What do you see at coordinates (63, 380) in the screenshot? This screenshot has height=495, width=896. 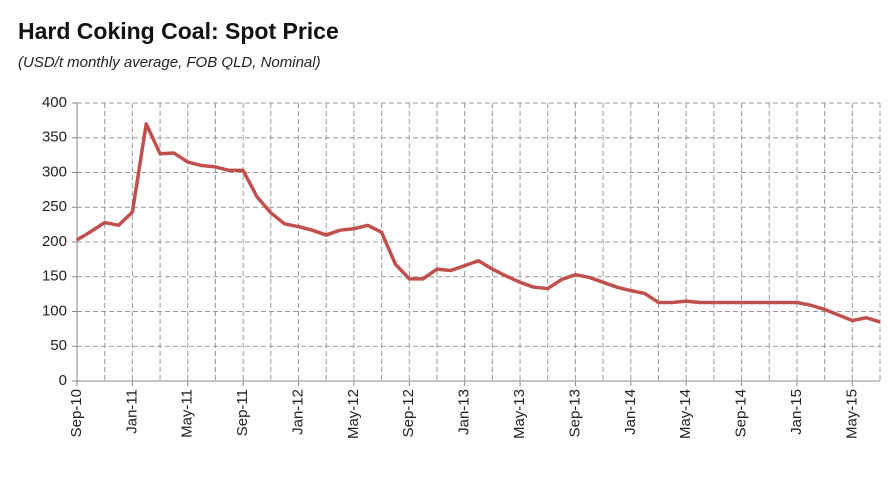 I see `y-tick-label: 0` at bounding box center [63, 380].